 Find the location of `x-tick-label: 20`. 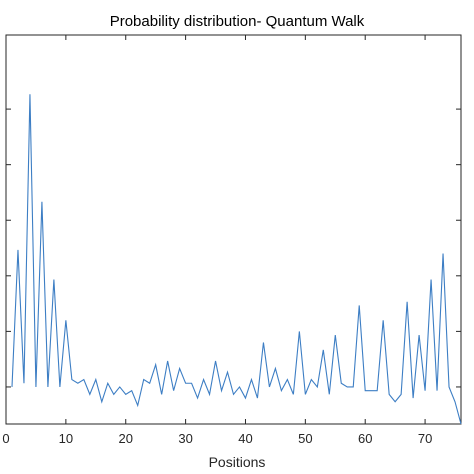

x-tick-label: 20 is located at coordinates (126, 438).